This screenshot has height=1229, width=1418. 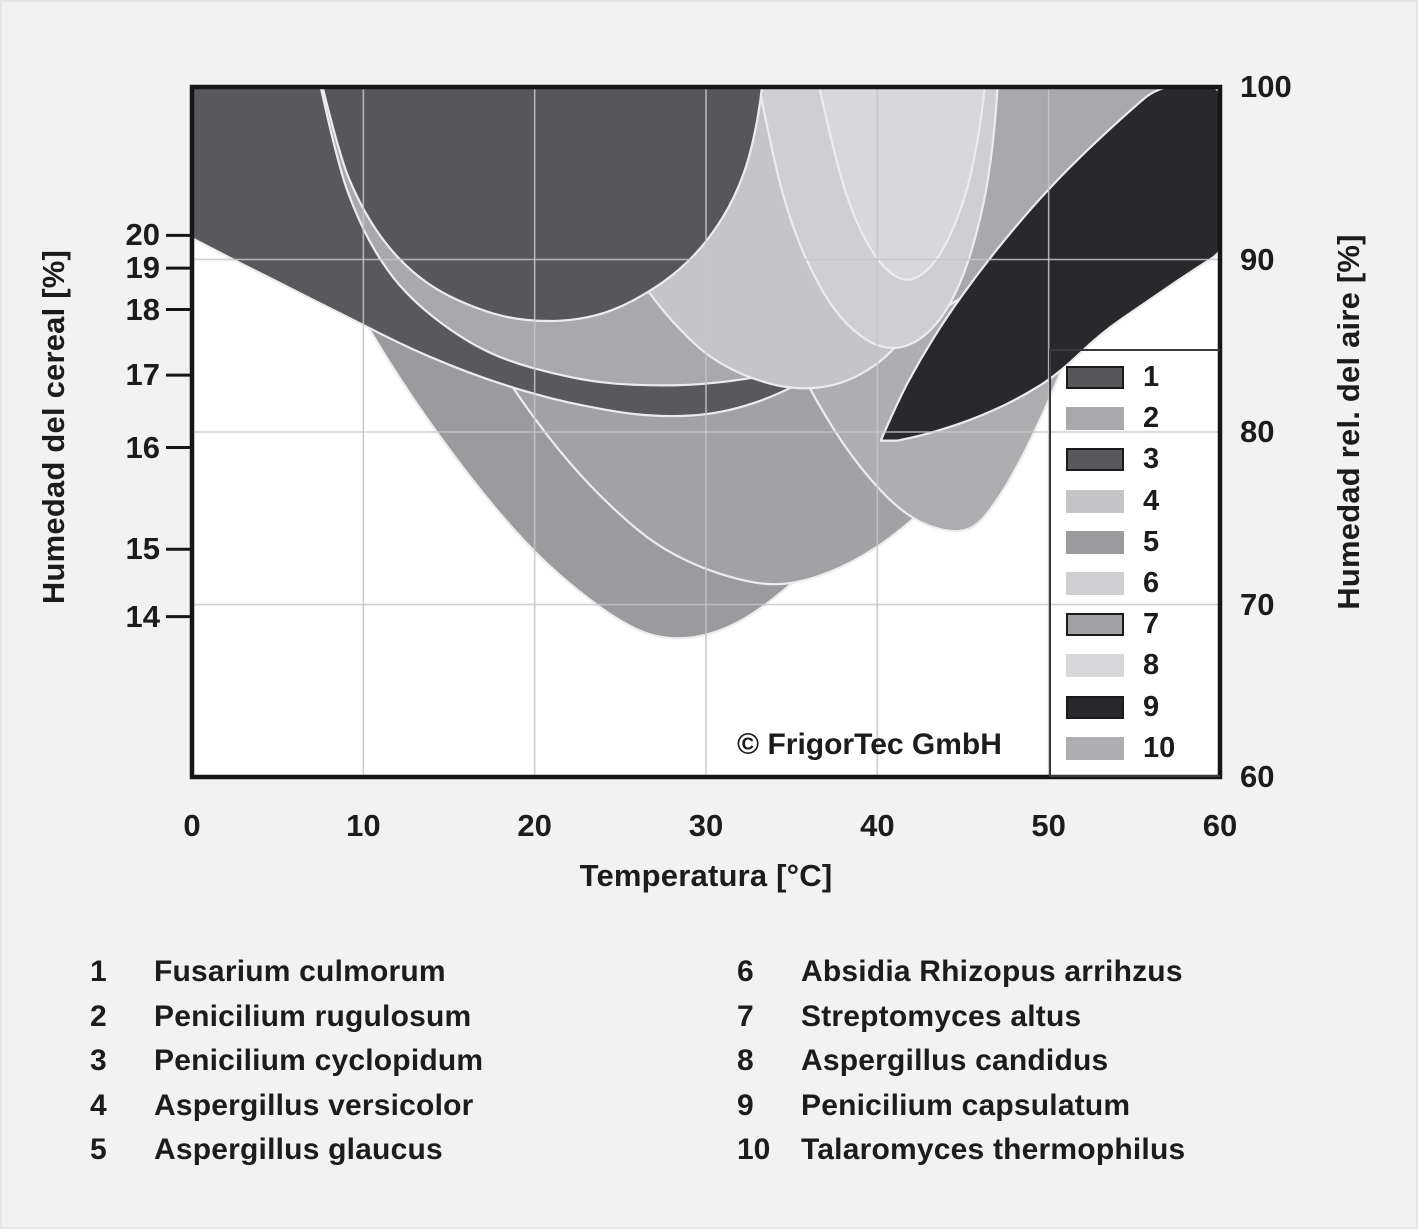 I want to click on species-number-9: 9, so click(x=745, y=1105).